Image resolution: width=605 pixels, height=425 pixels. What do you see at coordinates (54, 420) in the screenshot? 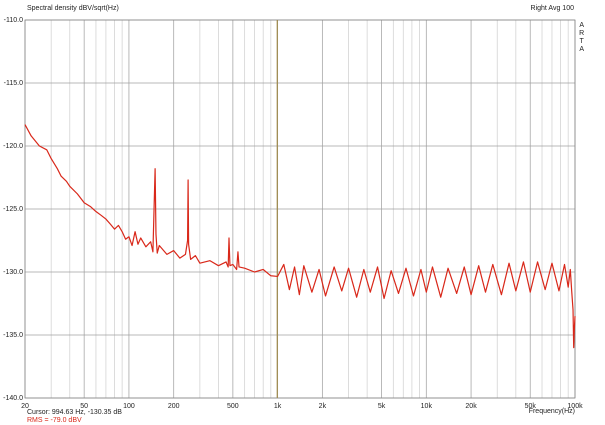
I see `rms-readout: RMS = -79.0 dBV` at bounding box center [54, 420].